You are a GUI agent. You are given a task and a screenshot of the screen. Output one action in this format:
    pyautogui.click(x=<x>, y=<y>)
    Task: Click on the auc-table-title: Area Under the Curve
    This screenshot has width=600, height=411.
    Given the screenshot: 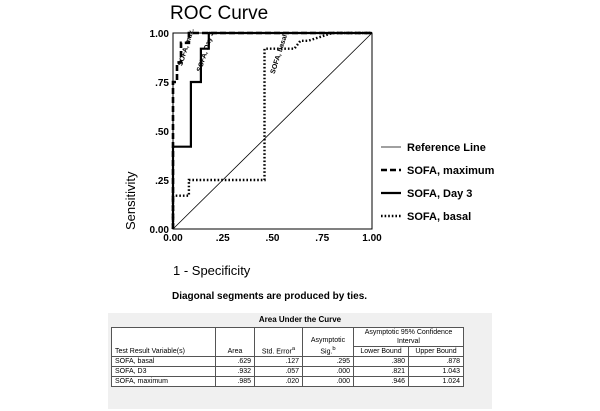 What is the action you would take?
    pyautogui.click(x=300, y=319)
    